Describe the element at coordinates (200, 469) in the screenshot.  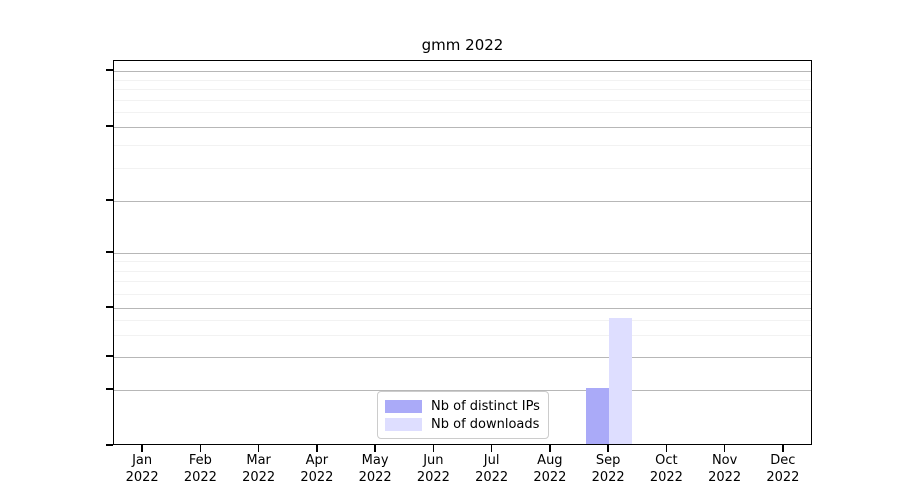
I see `x-tick-label-1: Feb 2022` at that location.